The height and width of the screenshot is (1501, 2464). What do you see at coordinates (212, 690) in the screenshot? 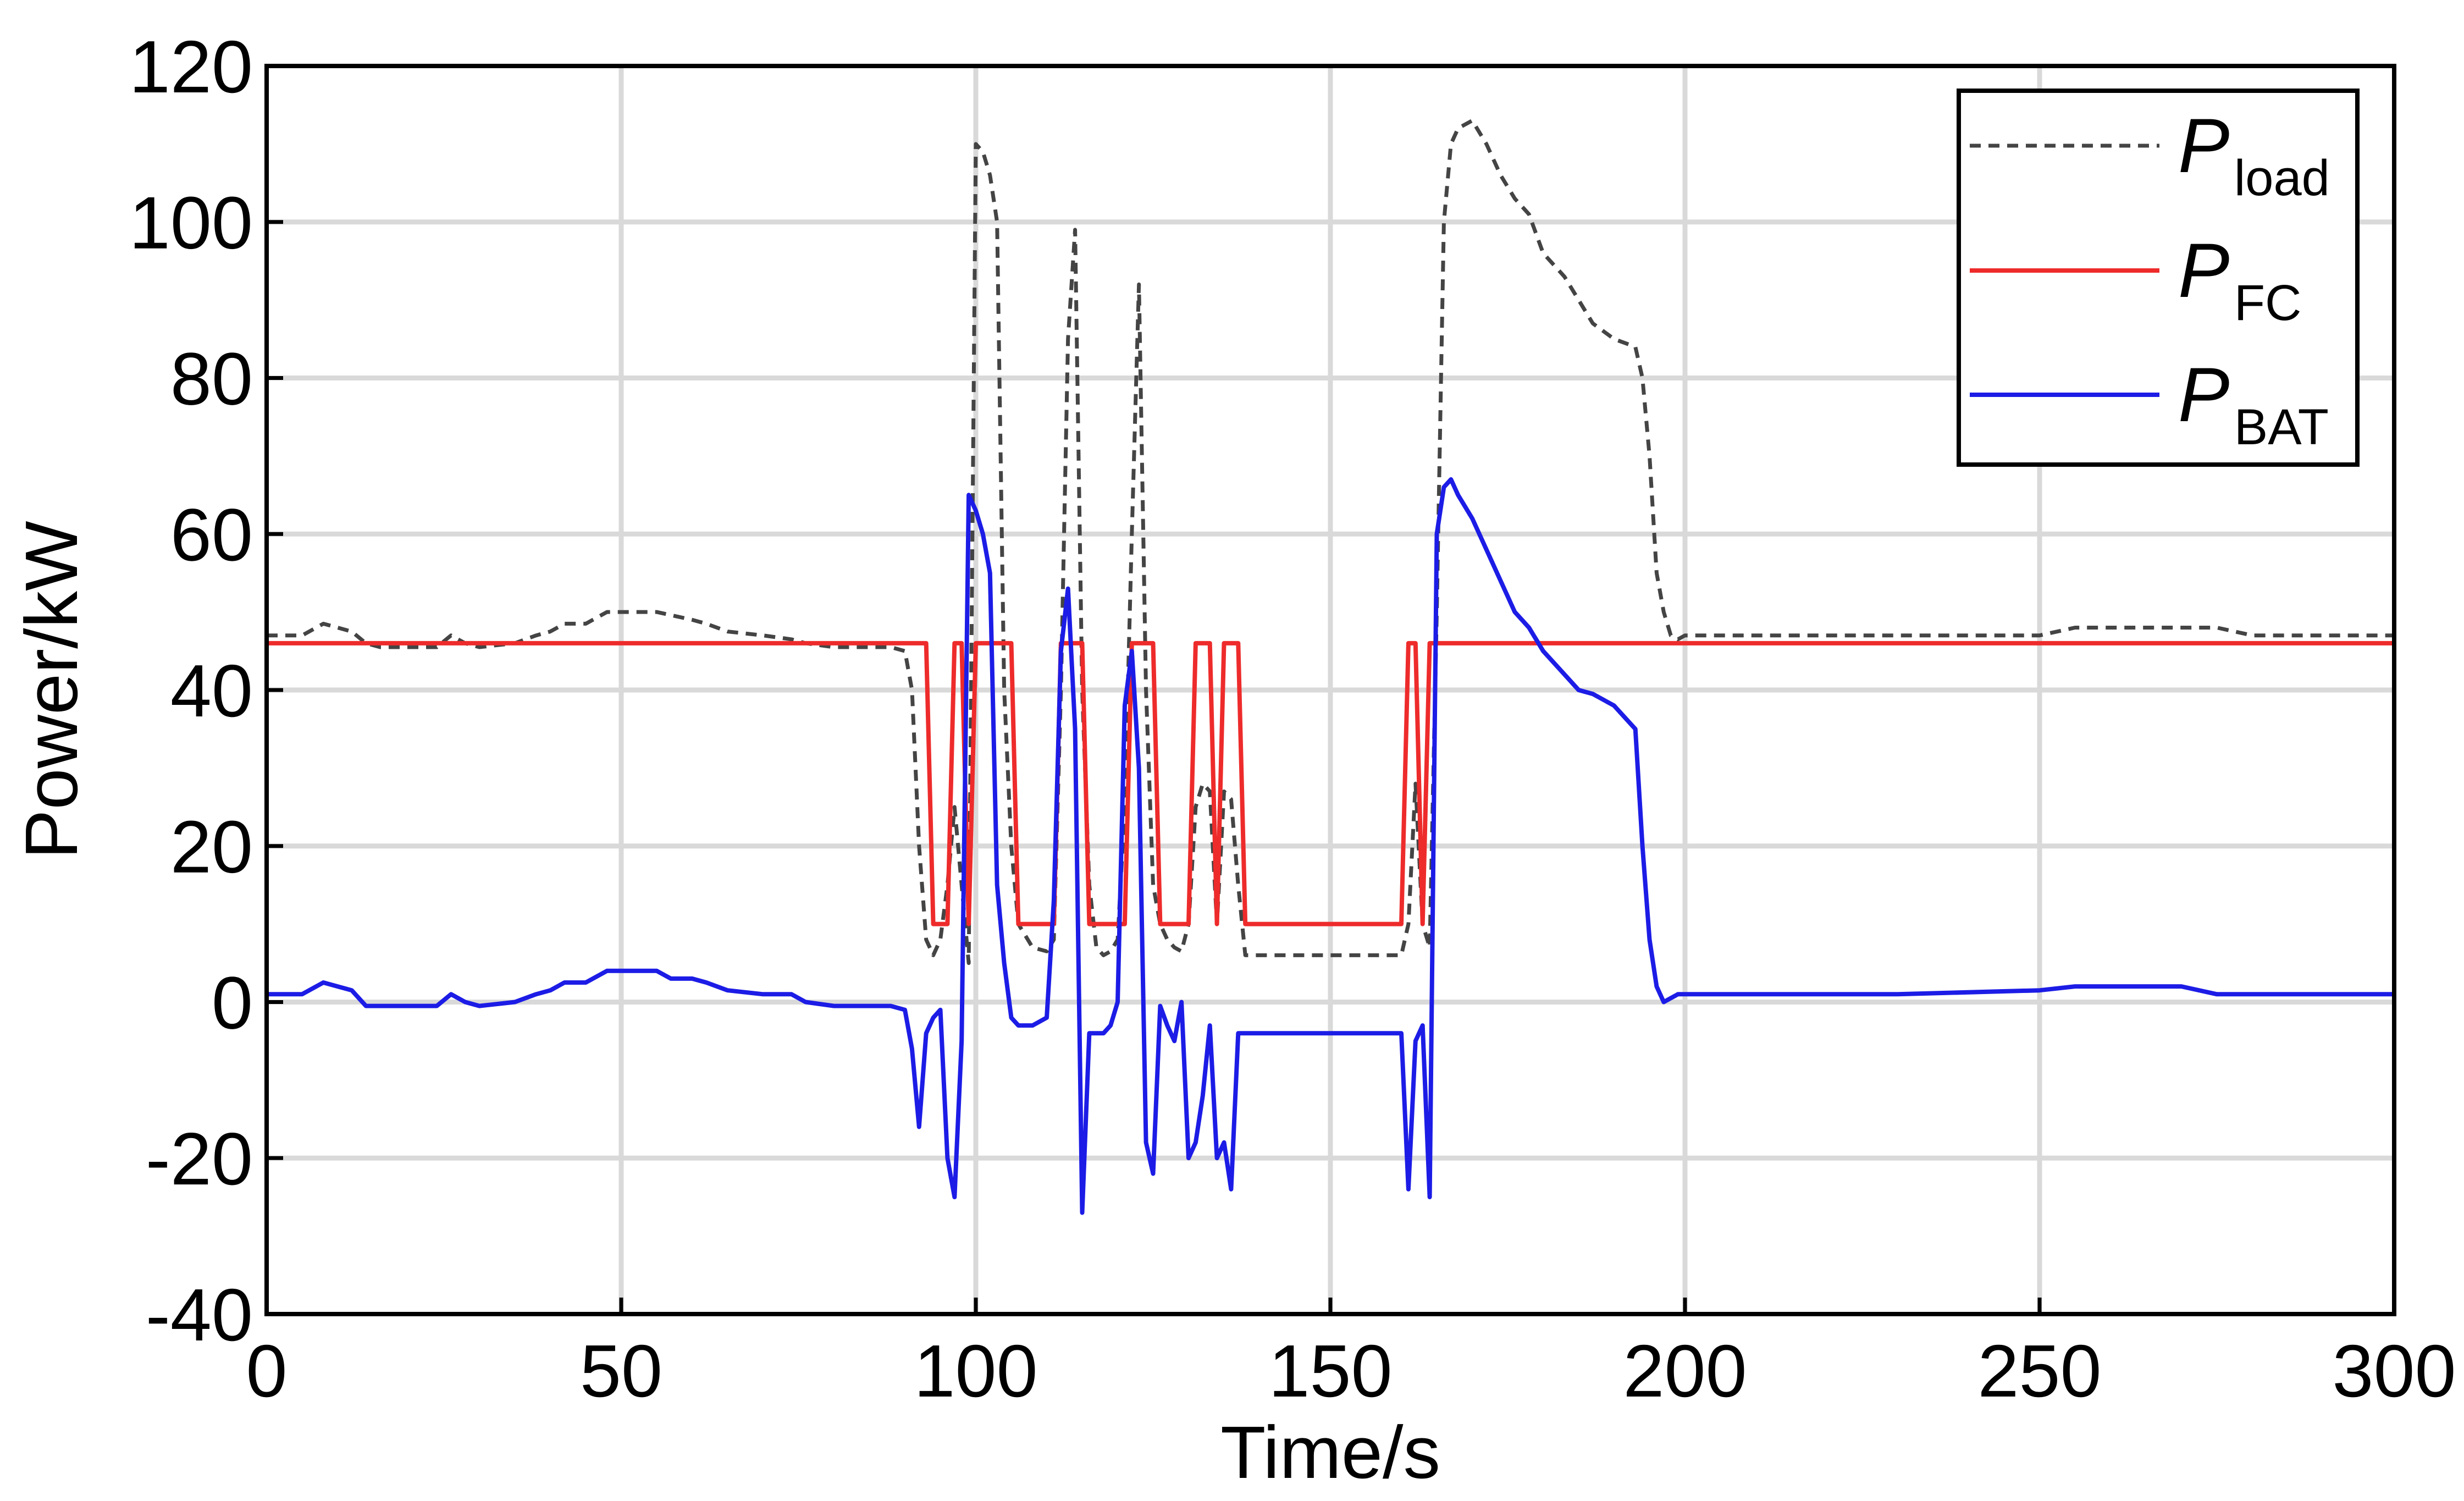
I see `y-tick-label-4: 40` at bounding box center [212, 690].